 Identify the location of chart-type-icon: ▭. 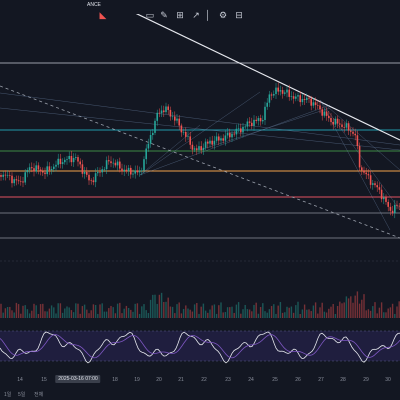
(150, 14).